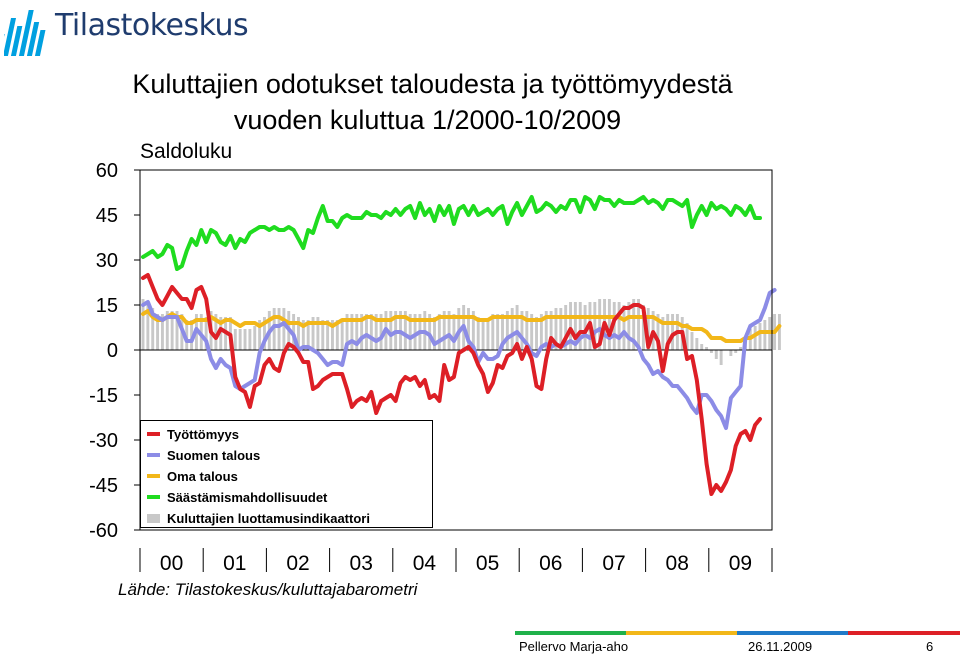 Image resolution: width=960 pixels, height=655 pixels. Describe the element at coordinates (103, 396) in the screenshot. I see `y-tick-label: -15` at that location.